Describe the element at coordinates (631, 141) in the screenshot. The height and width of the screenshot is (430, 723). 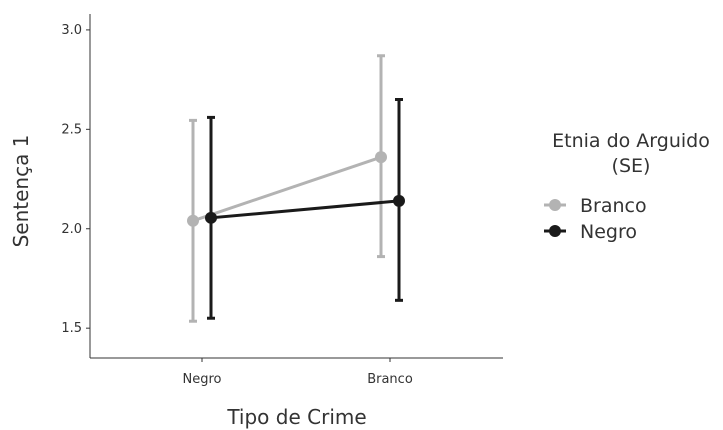
I see `legend-title-line1: Etnia do Arguido` at that location.